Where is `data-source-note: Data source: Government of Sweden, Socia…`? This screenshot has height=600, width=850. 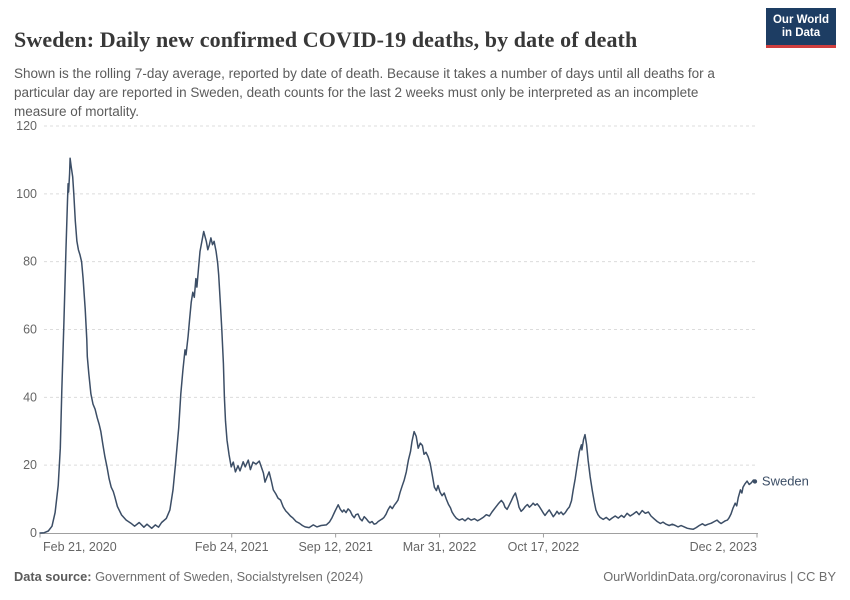 data-source-note: Data source: Government of Sweden, Socia… is located at coordinates (188, 576).